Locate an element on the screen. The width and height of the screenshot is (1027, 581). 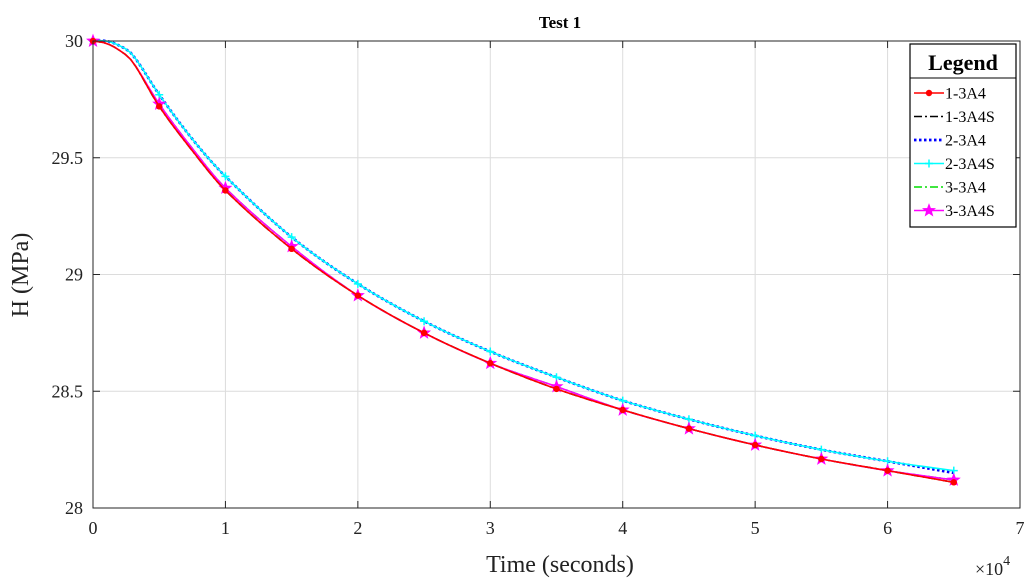
chart-title: Test 1 is located at coordinates (560, 22).